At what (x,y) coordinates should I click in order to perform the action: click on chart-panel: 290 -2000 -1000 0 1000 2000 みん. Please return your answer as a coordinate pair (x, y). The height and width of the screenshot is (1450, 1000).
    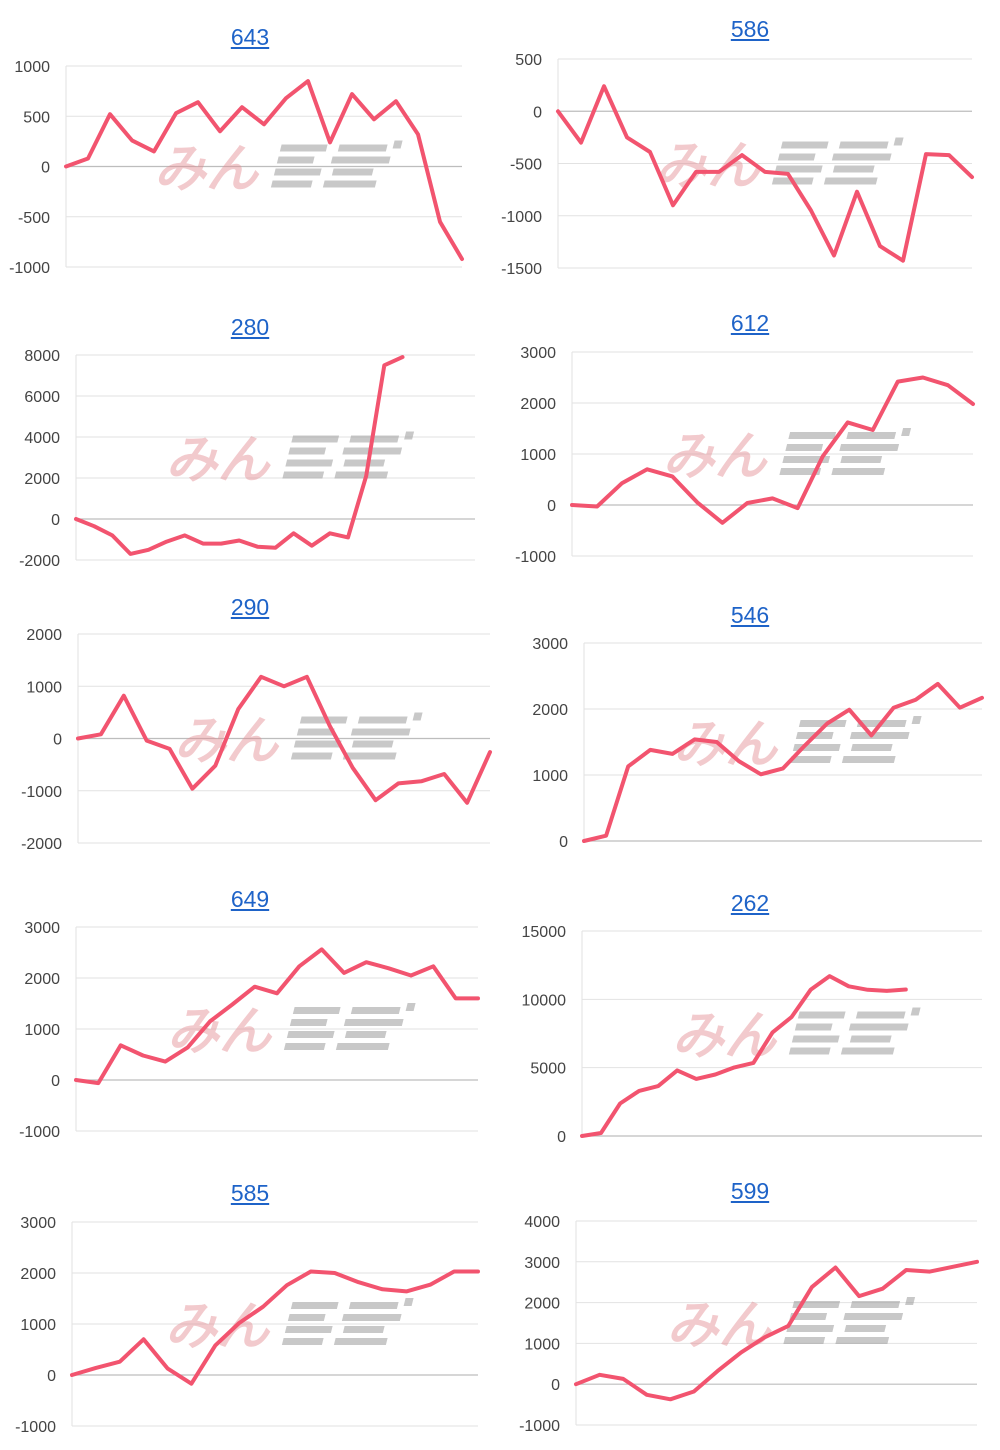
    Looking at the image, I should click on (250, 725).